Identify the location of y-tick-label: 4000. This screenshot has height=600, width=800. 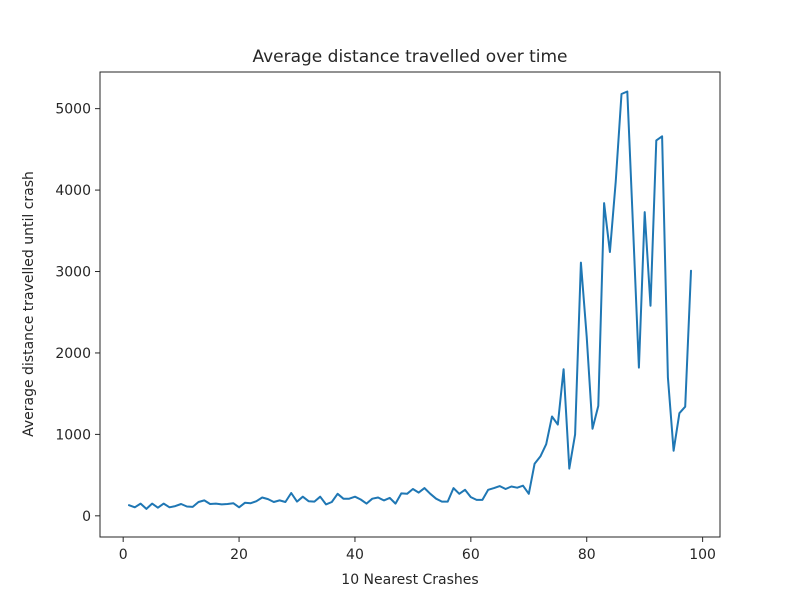
(73, 191).